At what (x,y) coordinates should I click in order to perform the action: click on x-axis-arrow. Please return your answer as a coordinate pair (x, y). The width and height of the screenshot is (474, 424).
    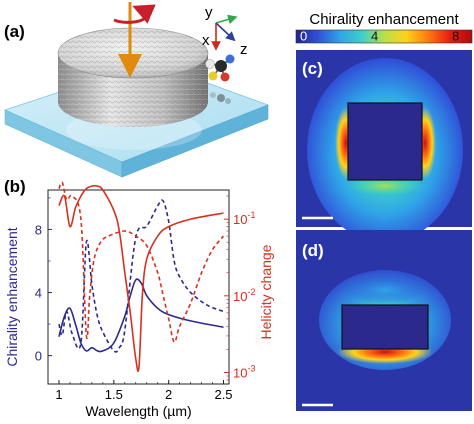
    Looking at the image, I should click on (225, 32).